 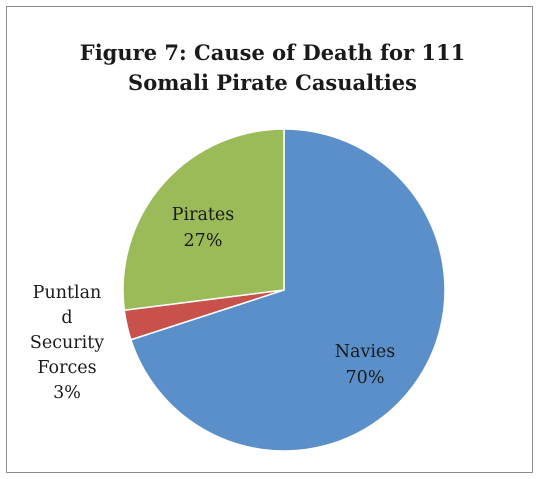 I want to click on slice-label-2-line-0: Pirates, so click(x=203, y=215).